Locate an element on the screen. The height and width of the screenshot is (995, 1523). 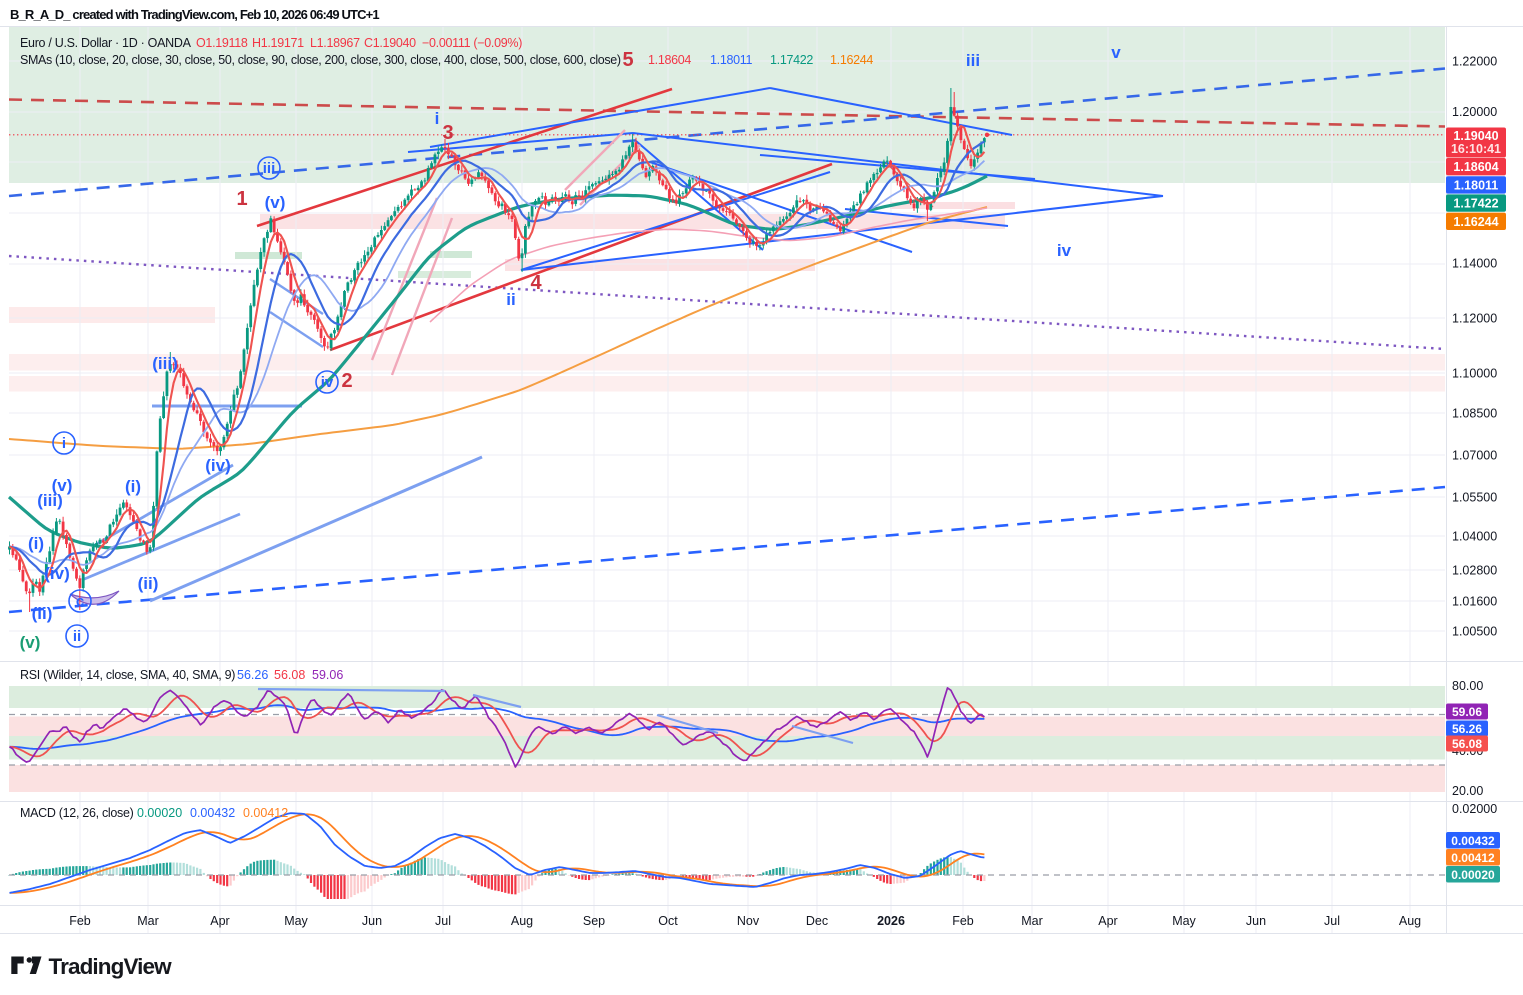
svg-text: 80.00 is located at coordinates (1467, 686).